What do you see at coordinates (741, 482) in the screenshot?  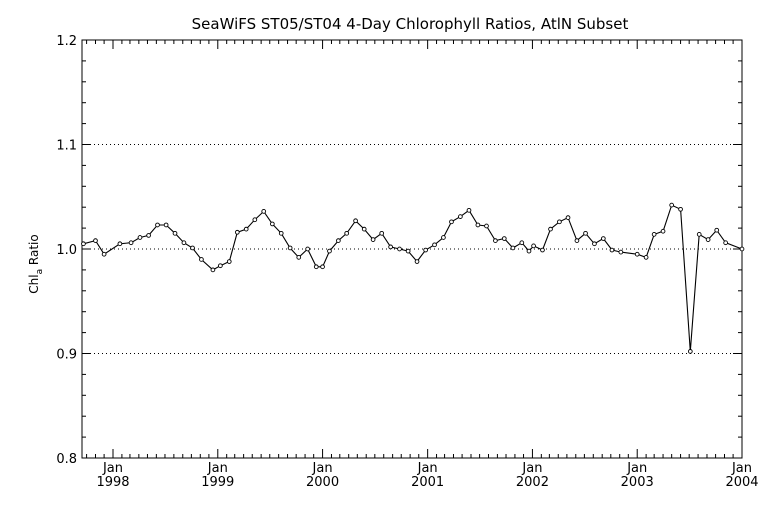 I see `x-tick-label-year: 2004` at bounding box center [741, 482].